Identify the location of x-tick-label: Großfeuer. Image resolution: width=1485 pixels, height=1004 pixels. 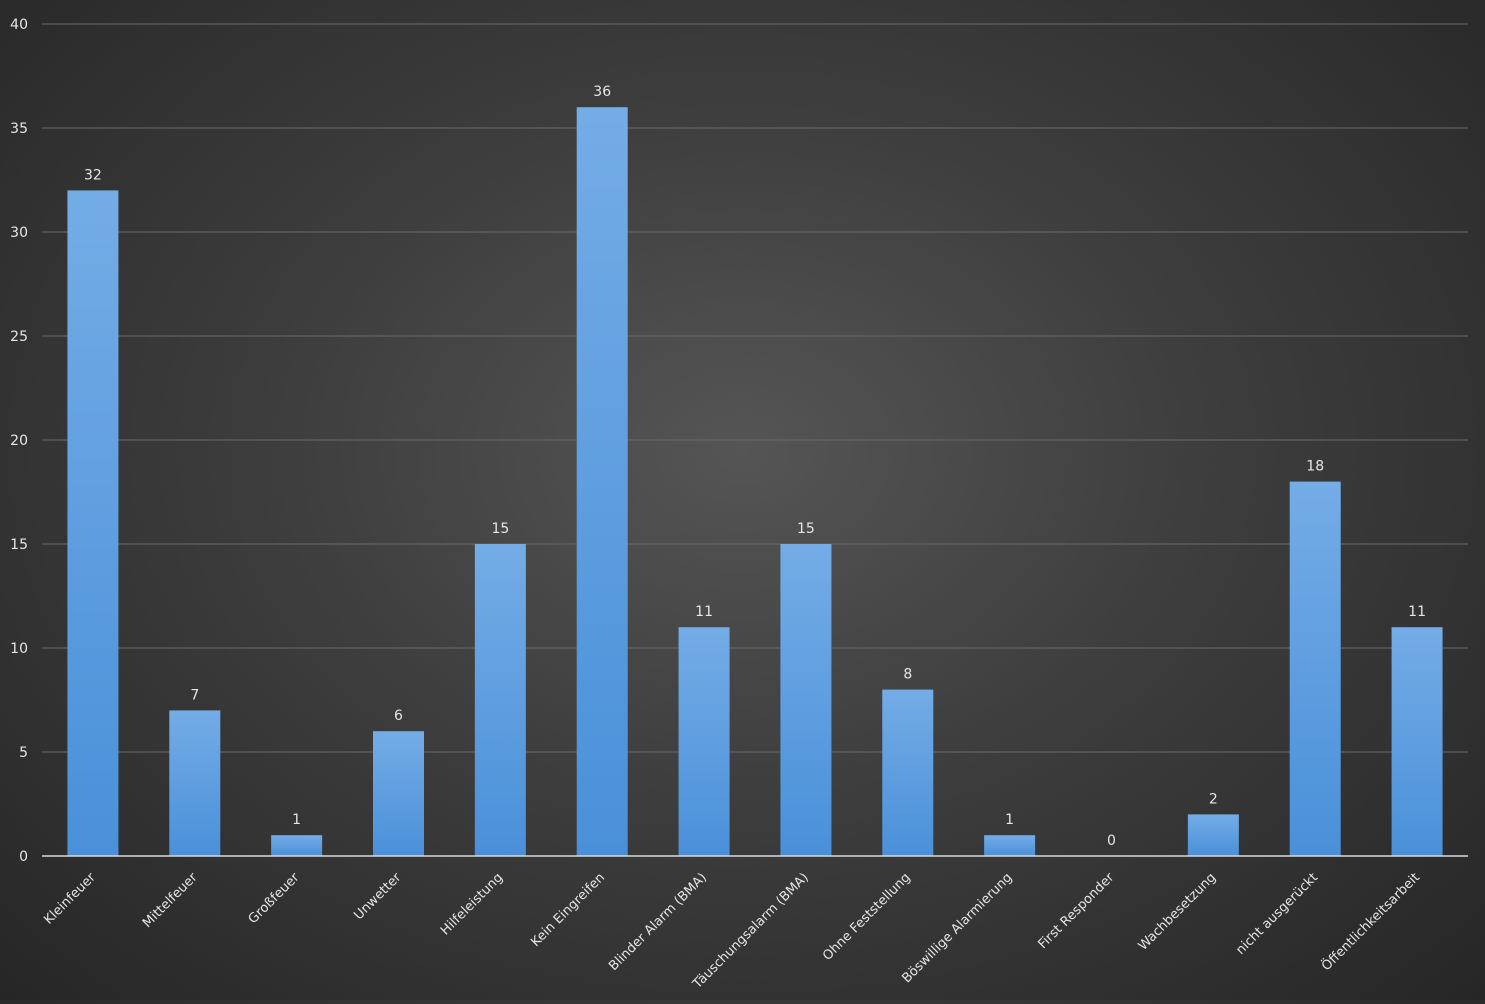
(274, 898).